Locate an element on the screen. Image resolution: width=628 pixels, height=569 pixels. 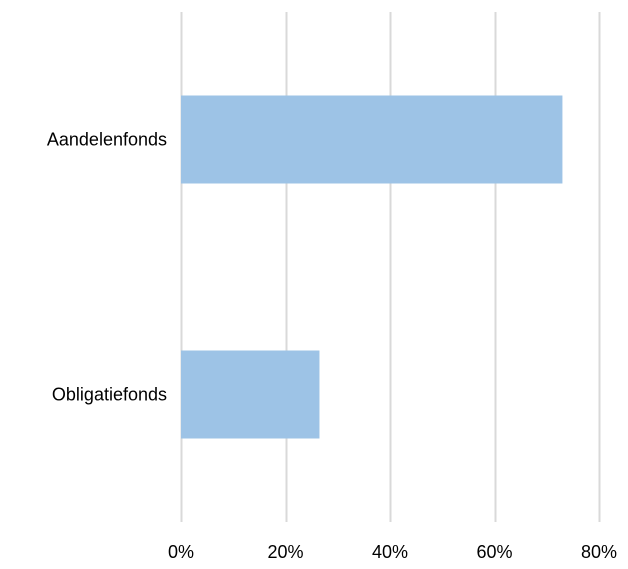
bar-obligatiefonds is located at coordinates (250, 394).